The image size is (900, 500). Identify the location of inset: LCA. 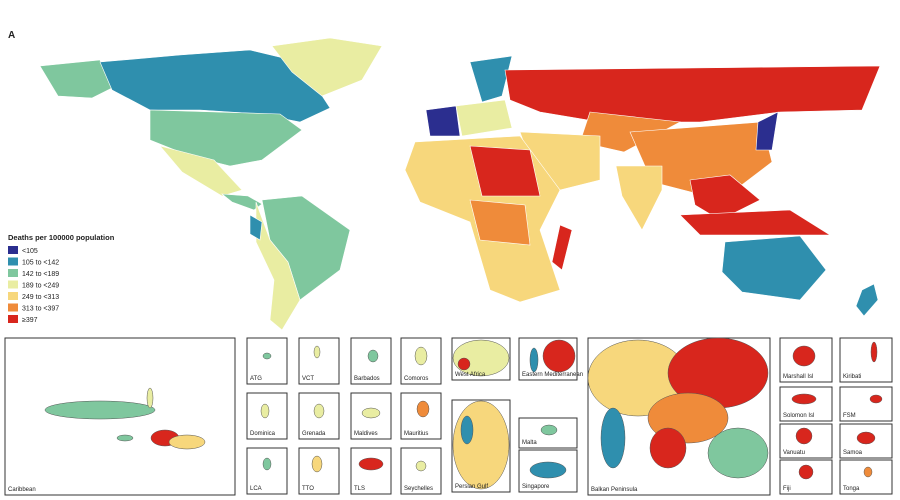
(267, 471).